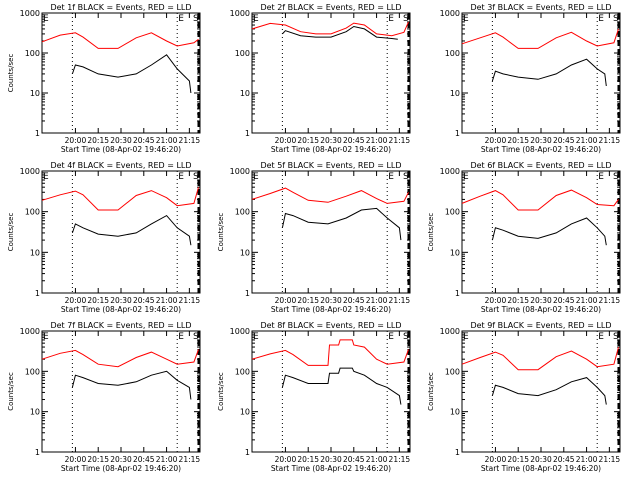 Image resolution: width=640 pixels, height=480 pixels. I want to click on chart-title: Det 6f BLACK = Events, RED = LLD, so click(540, 165).